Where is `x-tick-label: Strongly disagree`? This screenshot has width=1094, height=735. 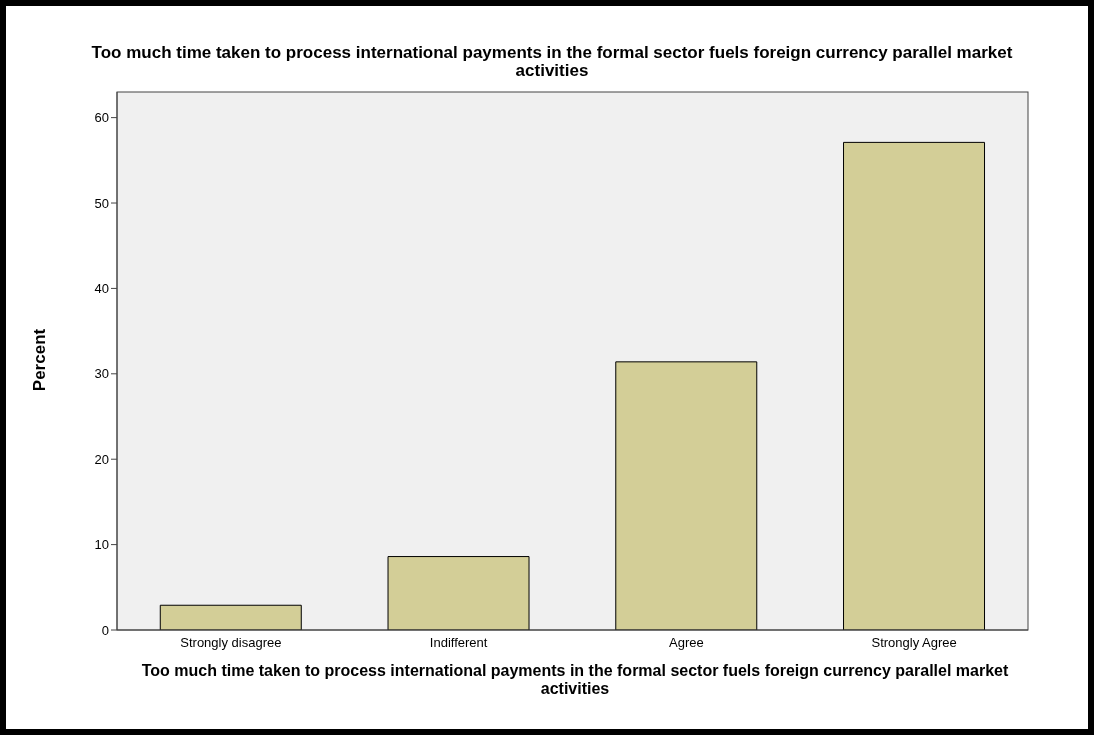
x-tick-label: Strongly disagree is located at coordinates (231, 643).